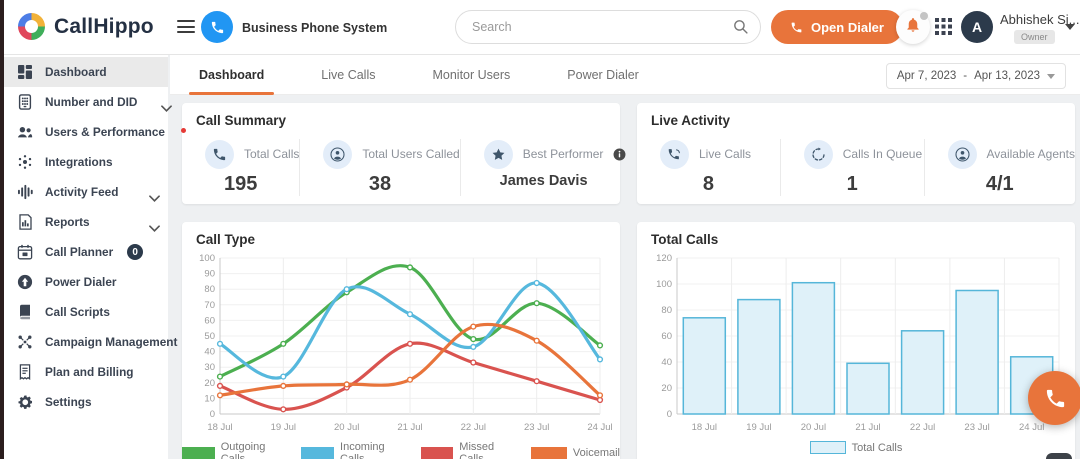 This screenshot has width=1080, height=459. Describe the element at coordinates (90, 342) in the screenshot. I see `sidebar-item-campaign-management: Campaign Management` at that location.